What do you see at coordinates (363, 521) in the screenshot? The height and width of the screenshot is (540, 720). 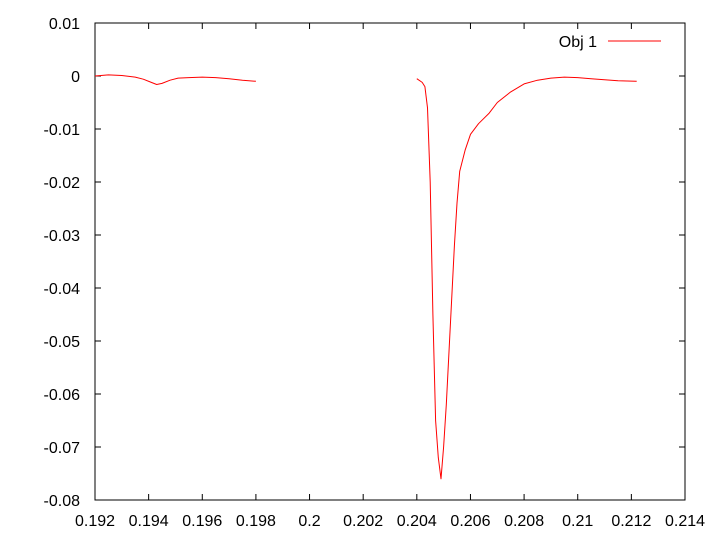 I see `x-tick-label: 0.202` at bounding box center [363, 521].